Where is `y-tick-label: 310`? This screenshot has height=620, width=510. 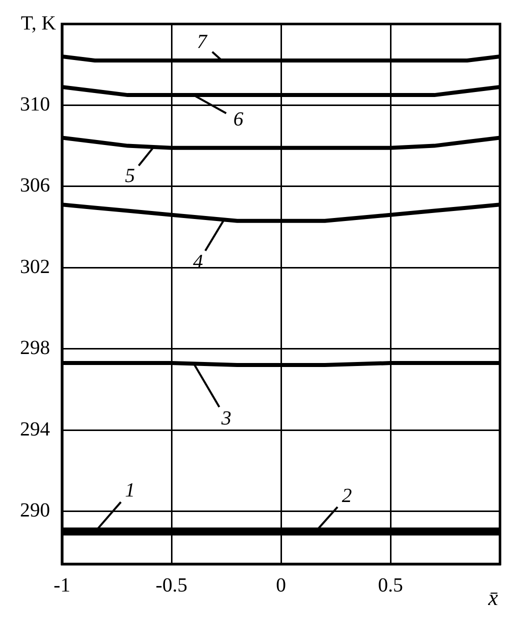
y-tick-label: 310 is located at coordinates (35, 104).